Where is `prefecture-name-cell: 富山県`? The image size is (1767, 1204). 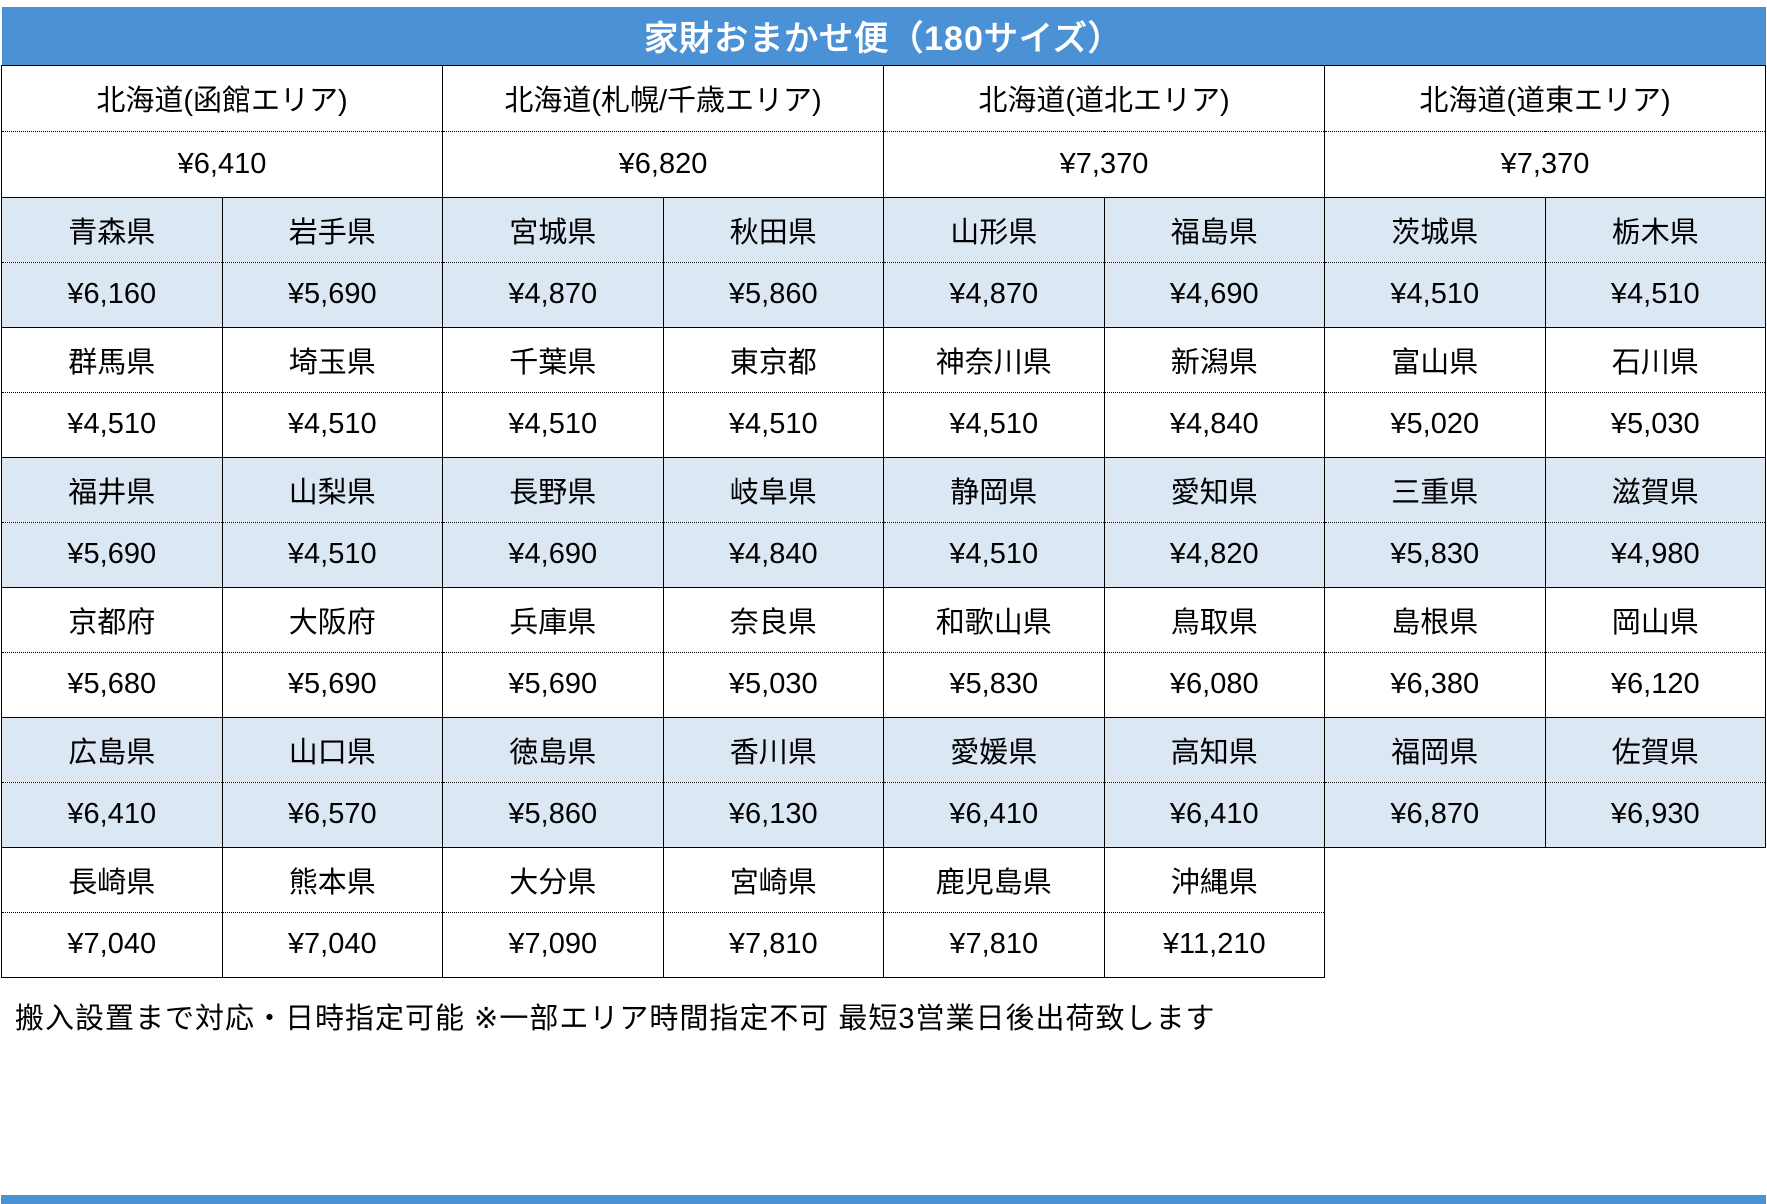
prefecture-name-cell: 富山県 is located at coordinates (1435, 359).